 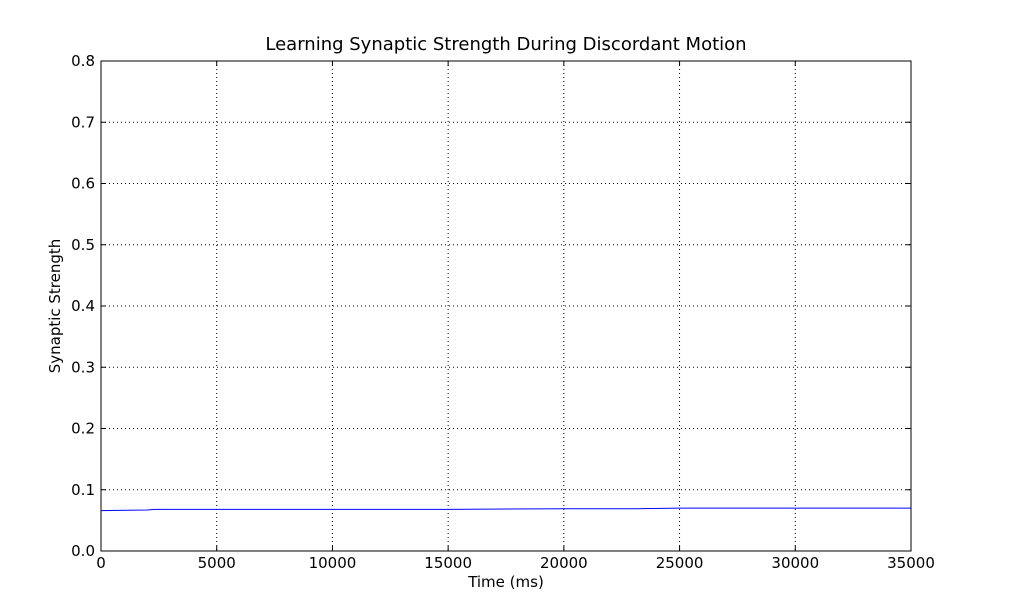 I want to click on x-tick-label: 35000, so click(x=911, y=563).